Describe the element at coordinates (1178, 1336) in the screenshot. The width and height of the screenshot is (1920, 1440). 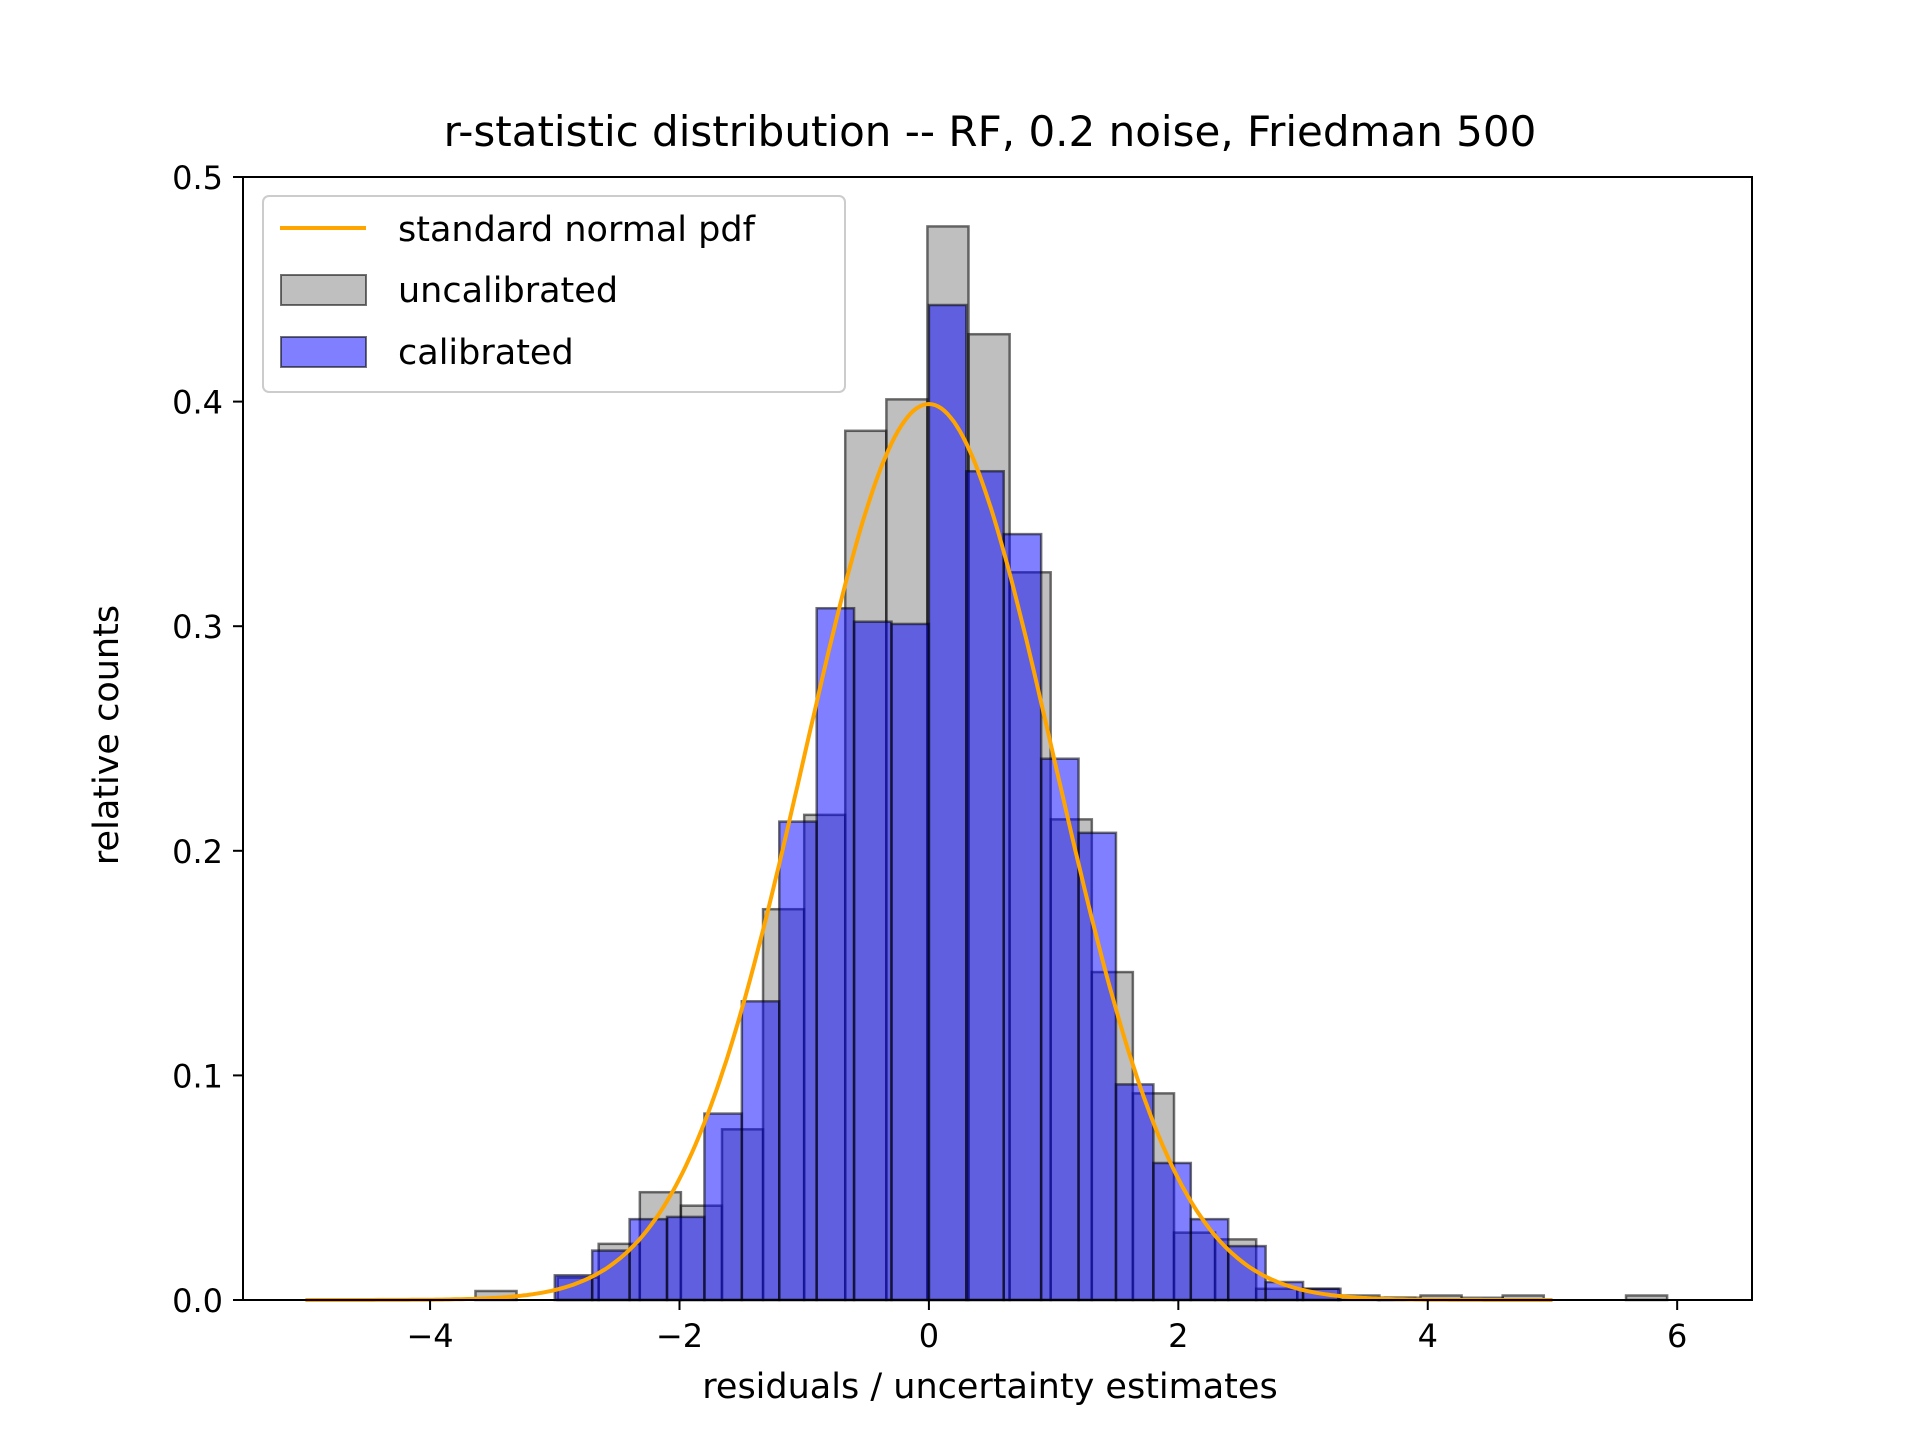
I see `x-tick-label: 2` at that location.